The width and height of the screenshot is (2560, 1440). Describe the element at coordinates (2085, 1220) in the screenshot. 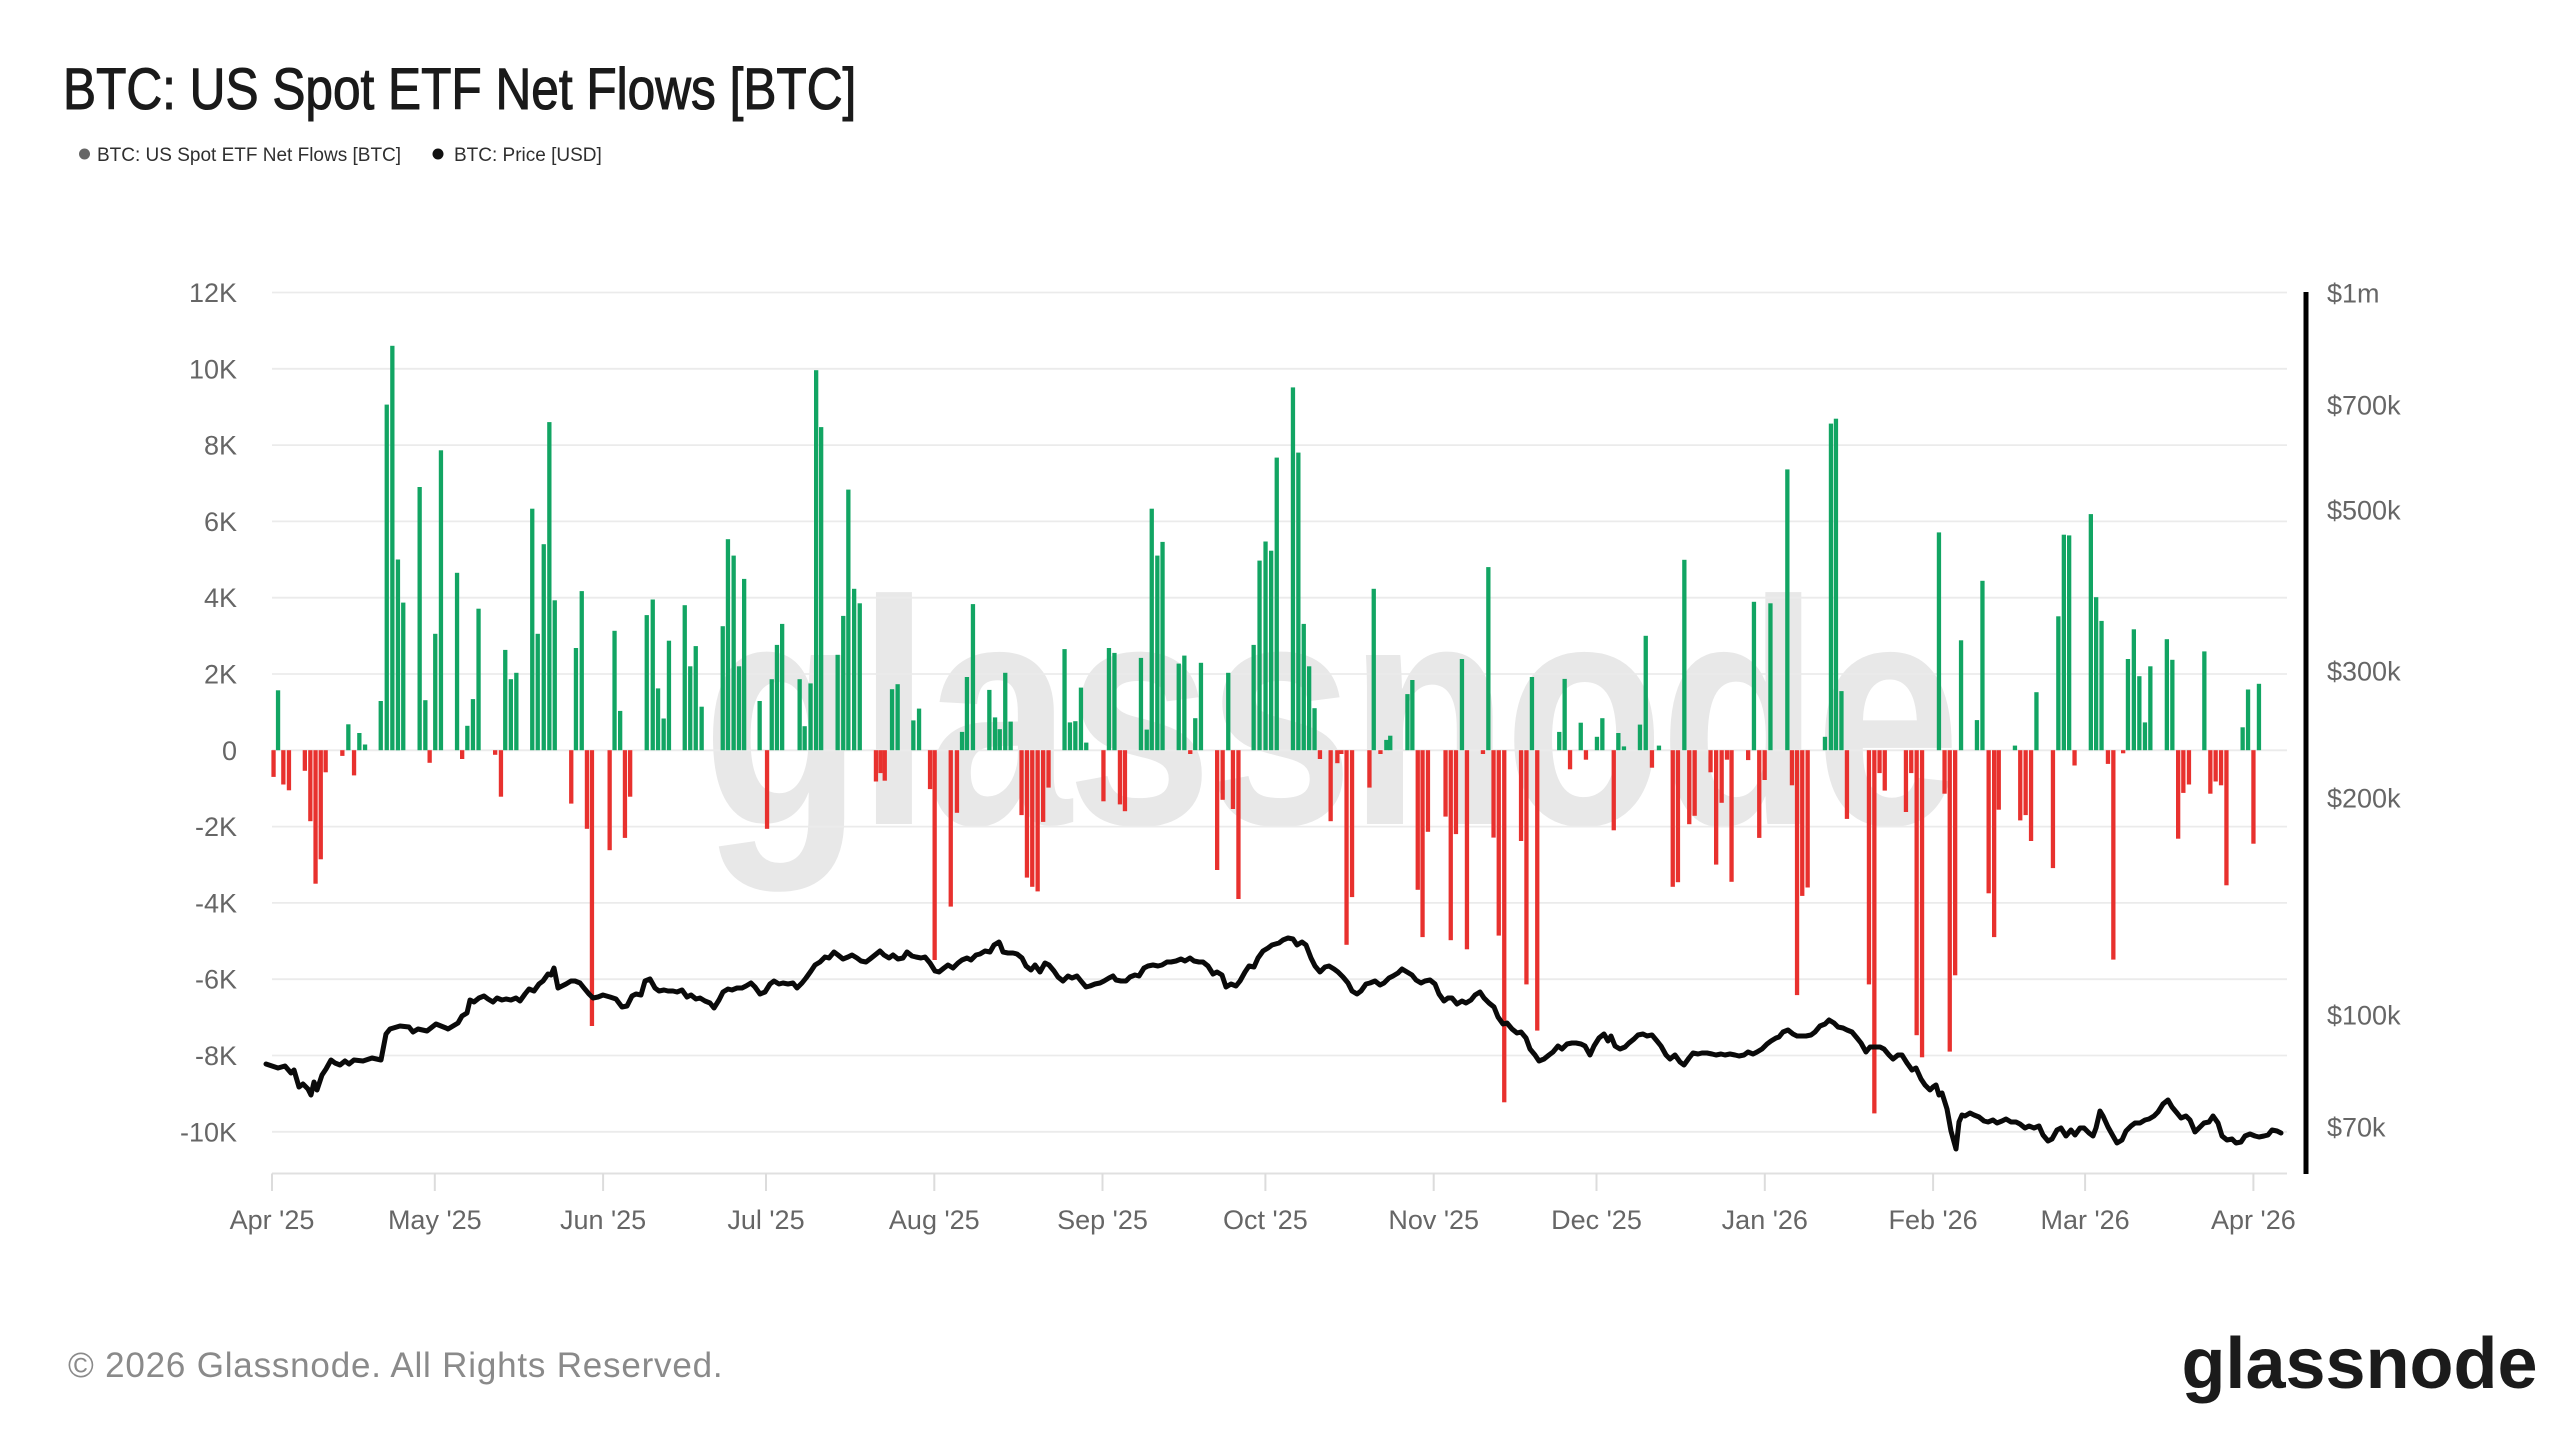

I see `svg-text: Mar '26` at that location.